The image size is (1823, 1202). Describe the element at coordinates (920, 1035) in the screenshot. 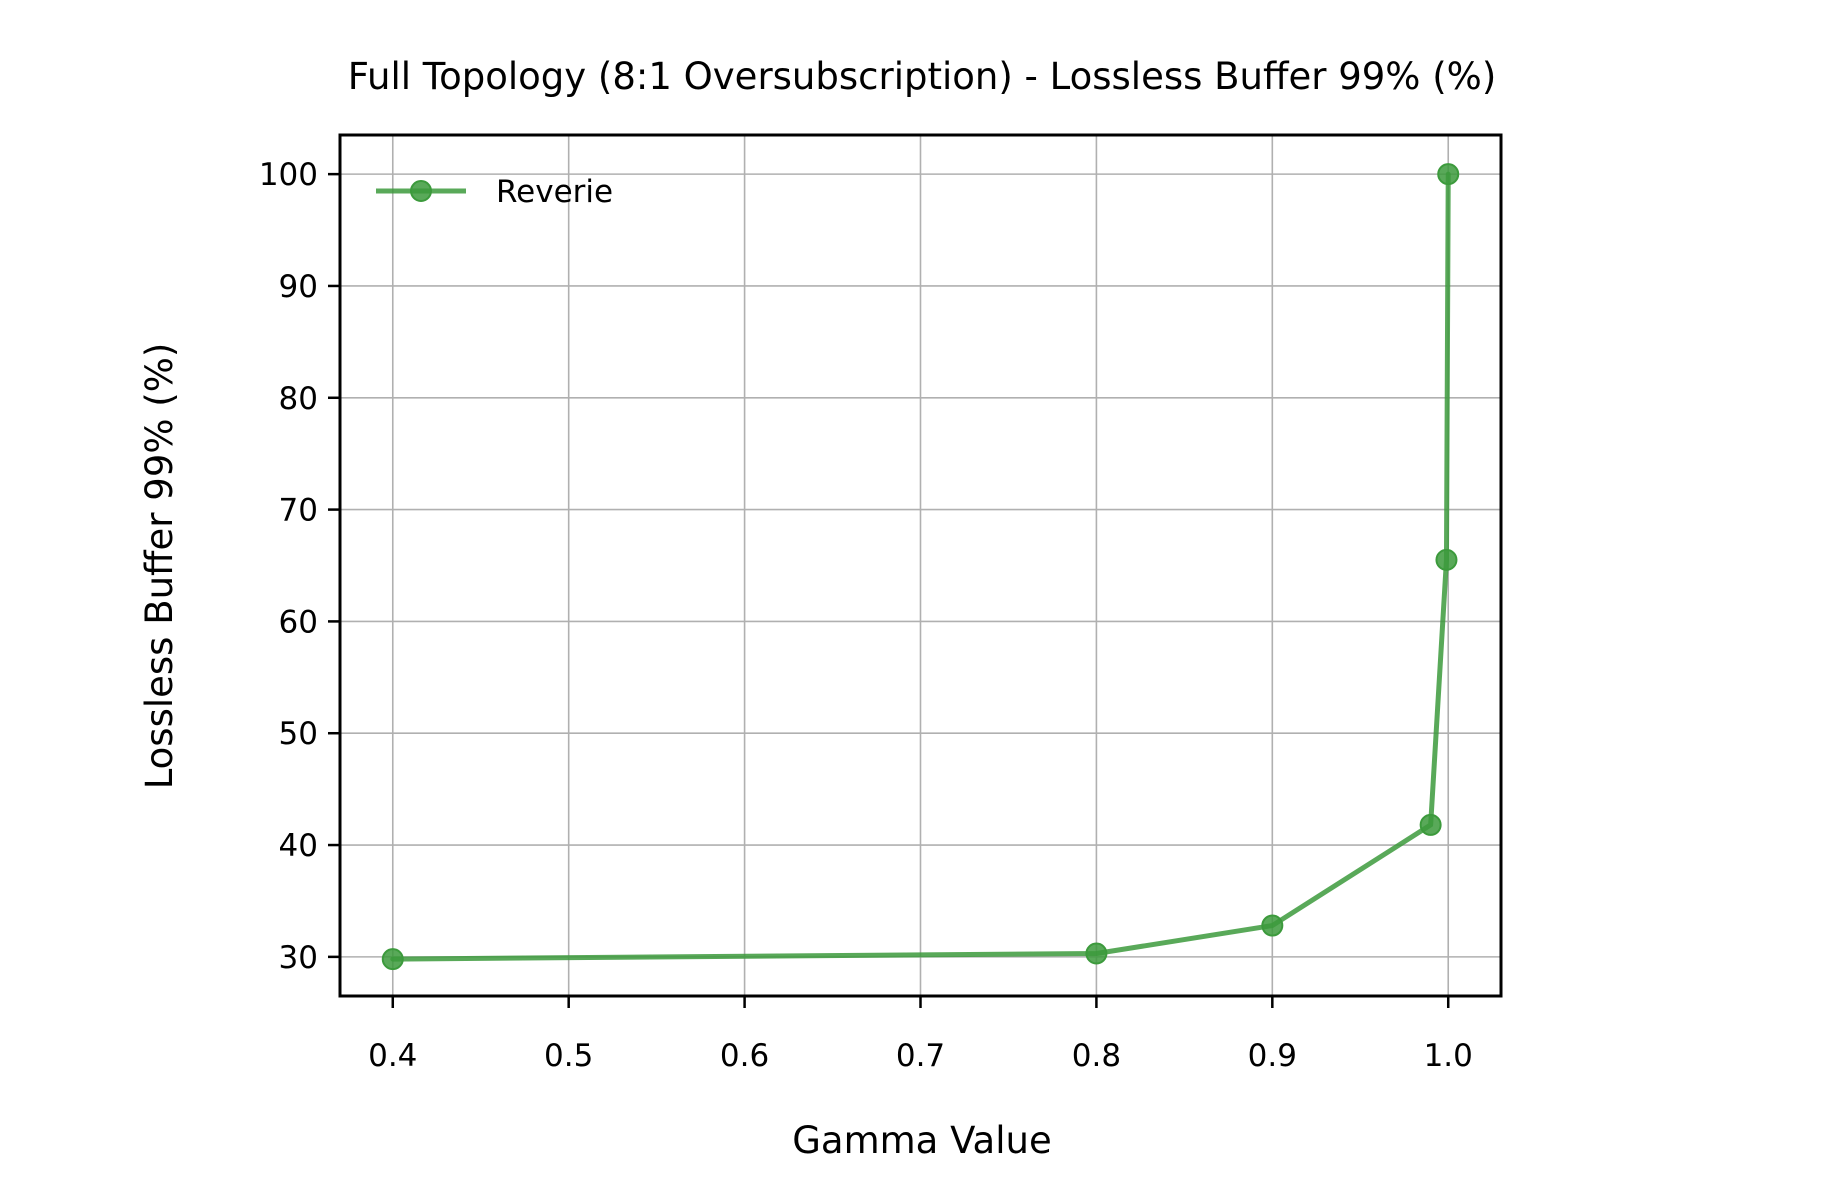

I see `x-axis: 0.4 0.5 0.6 0.7 0.8 0.9 1.0` at that location.